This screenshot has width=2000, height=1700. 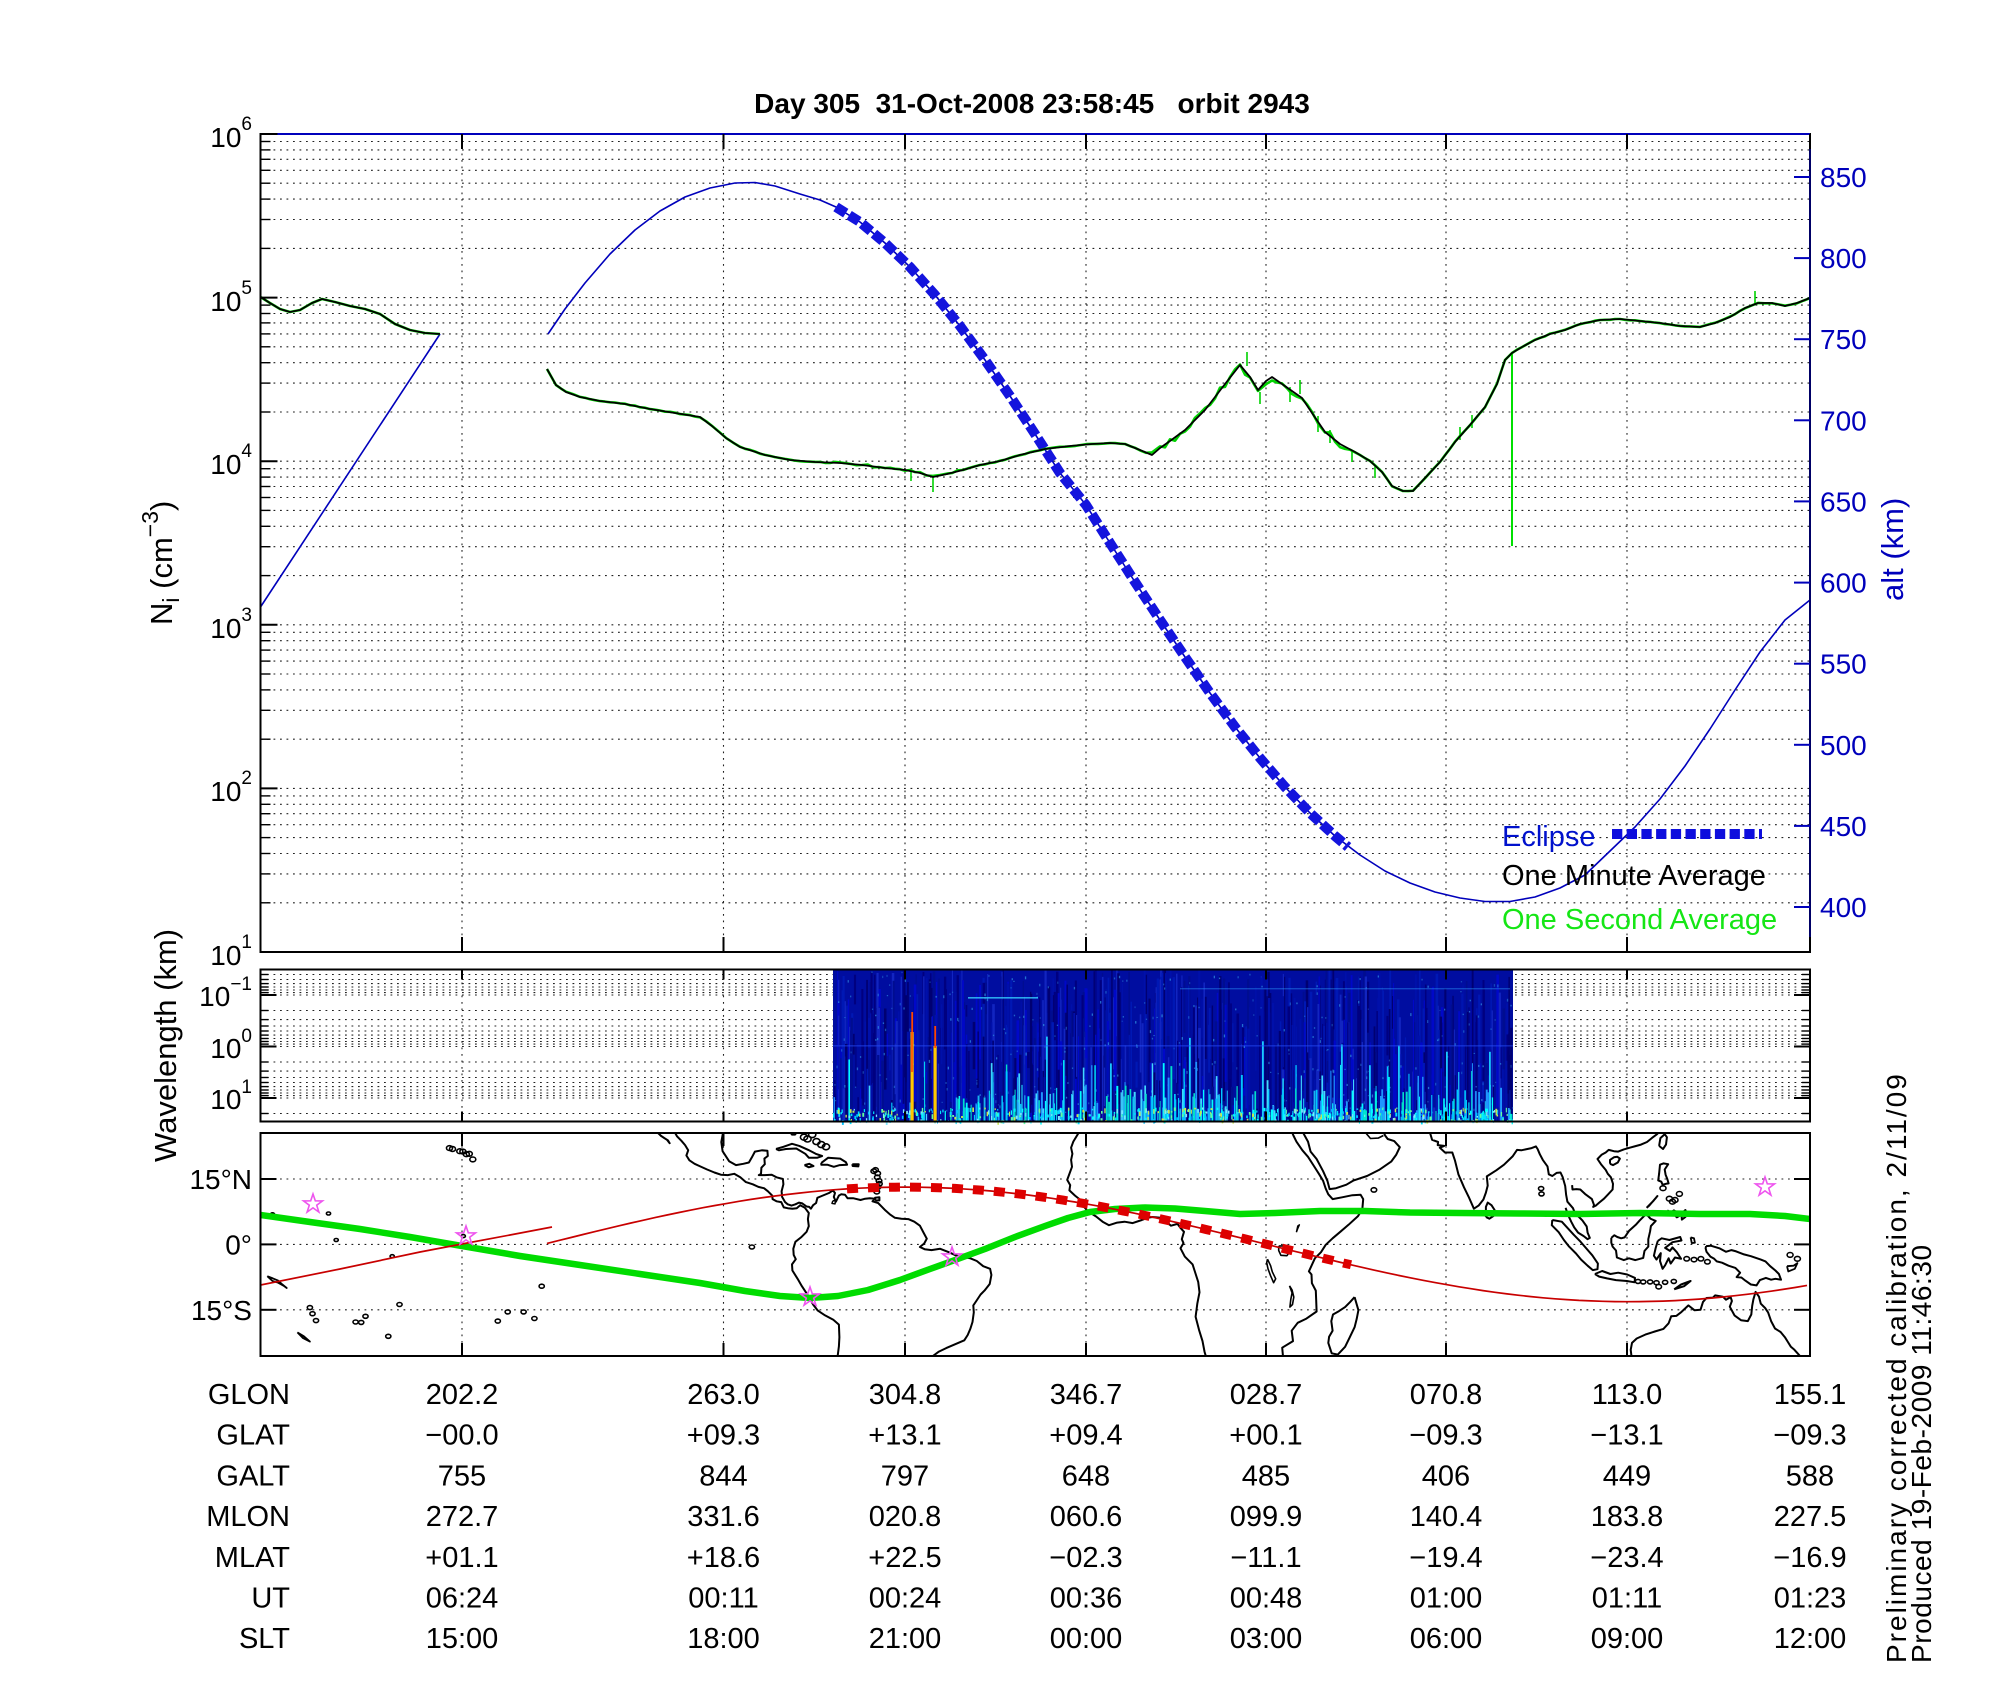 I want to click on svg-text: 18:00, so click(x=723, y=1639).